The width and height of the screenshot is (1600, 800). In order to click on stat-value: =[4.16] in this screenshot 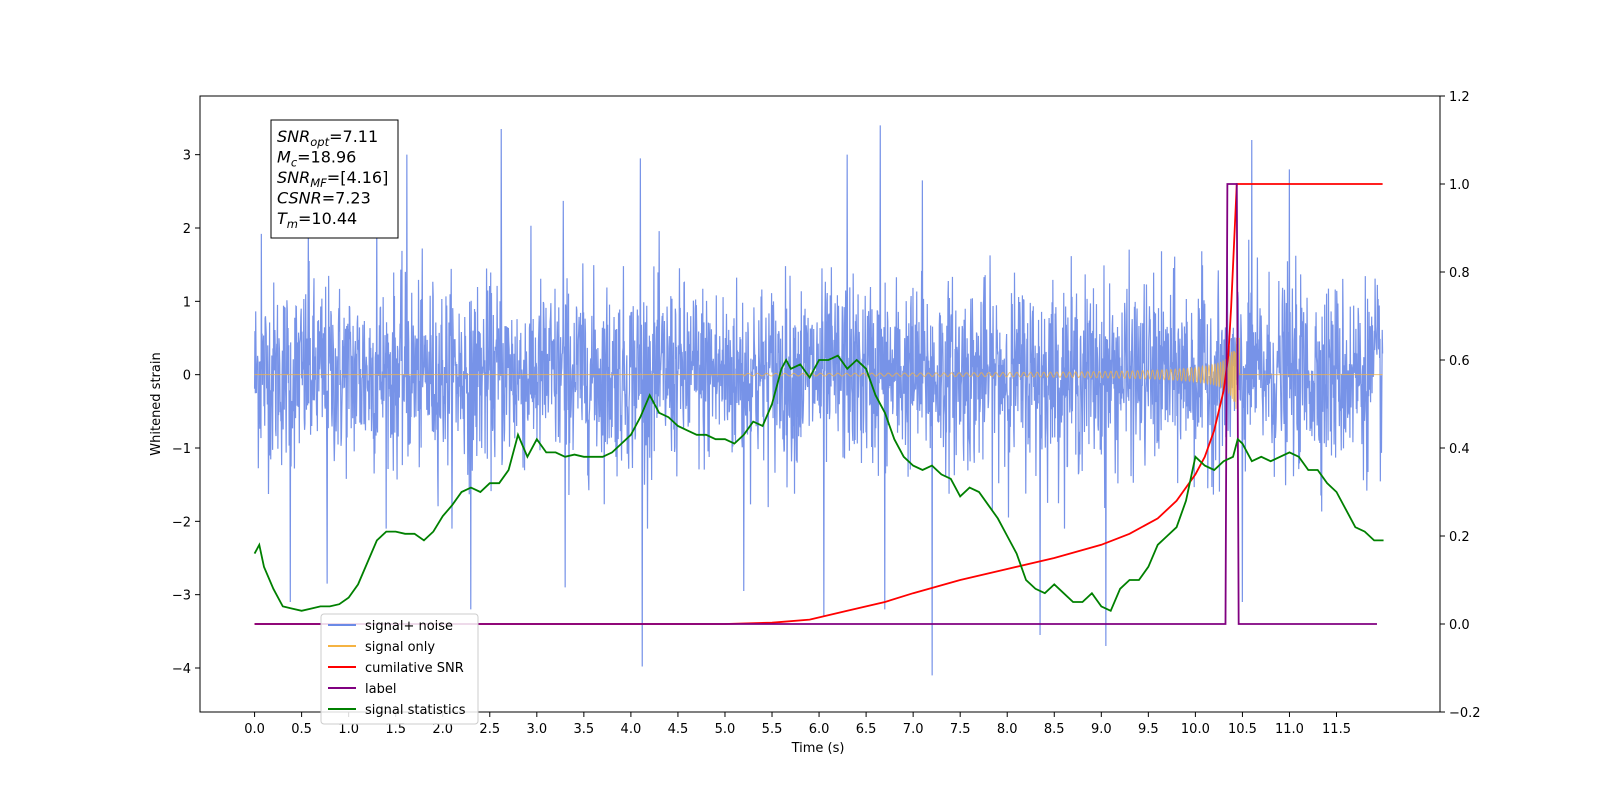, I will do `click(358, 177)`.